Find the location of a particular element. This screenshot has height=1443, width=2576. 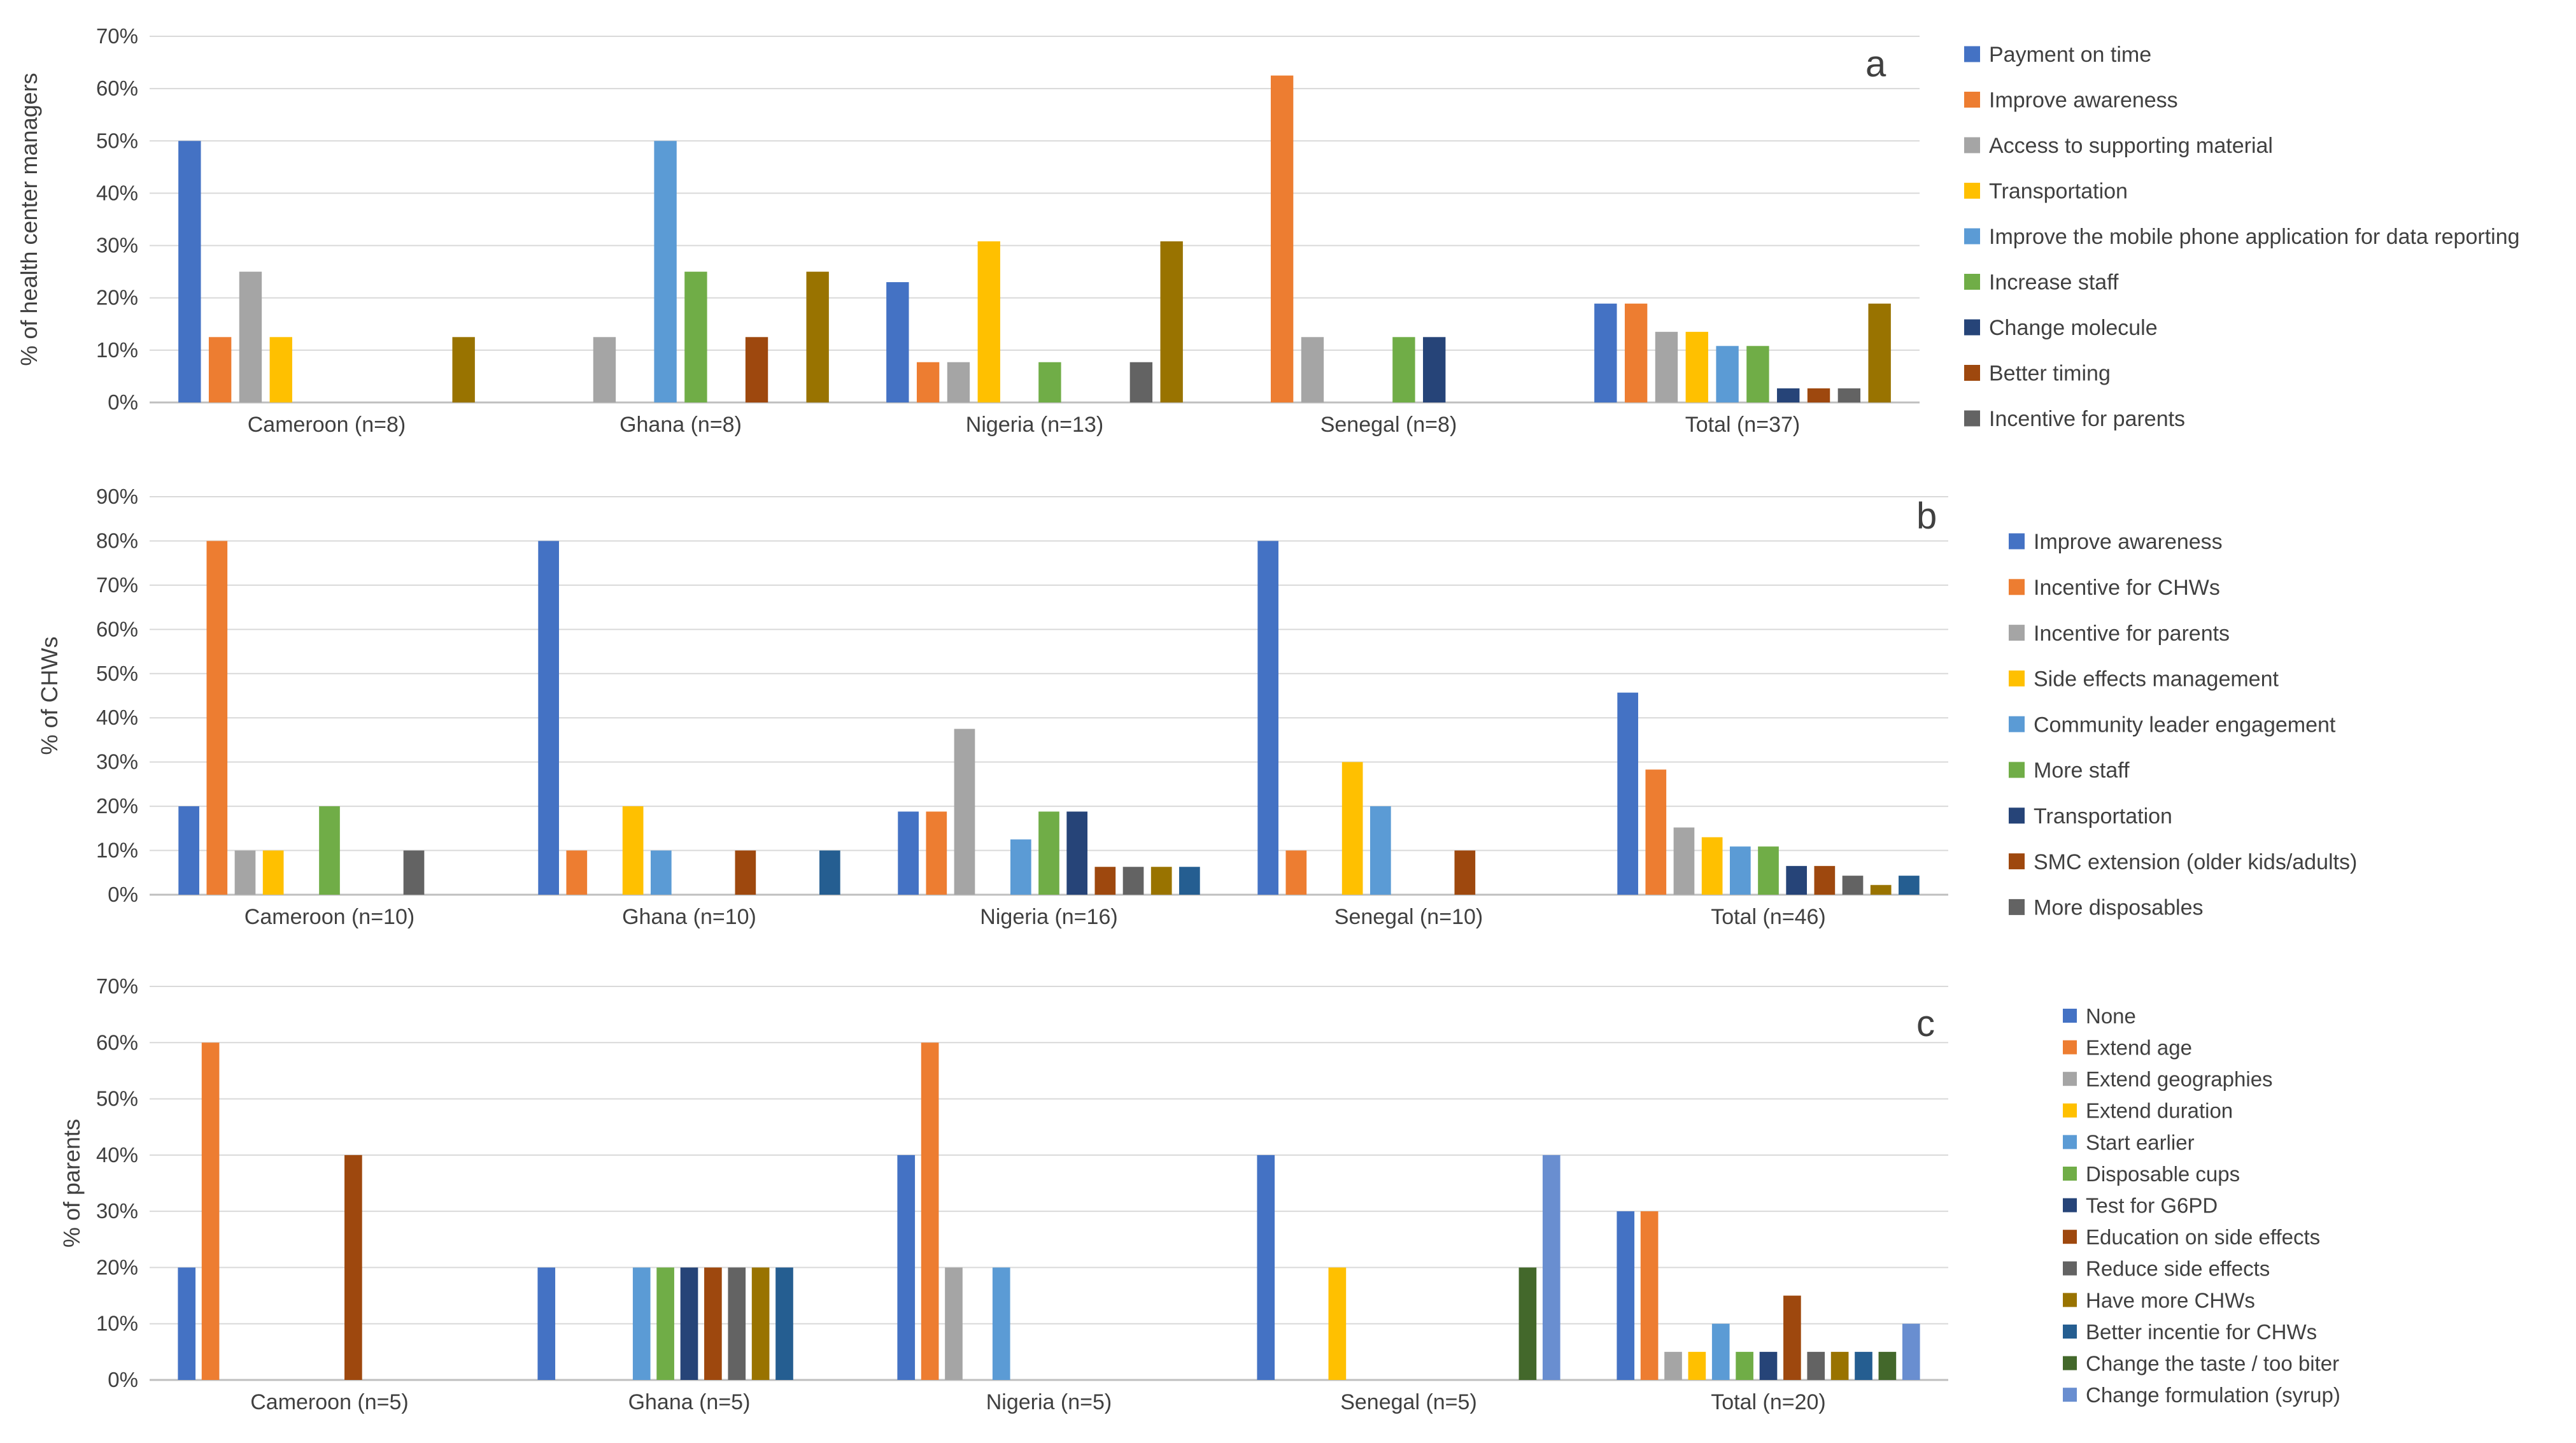

legend-entry: Education on side effects is located at coordinates (2203, 1237).